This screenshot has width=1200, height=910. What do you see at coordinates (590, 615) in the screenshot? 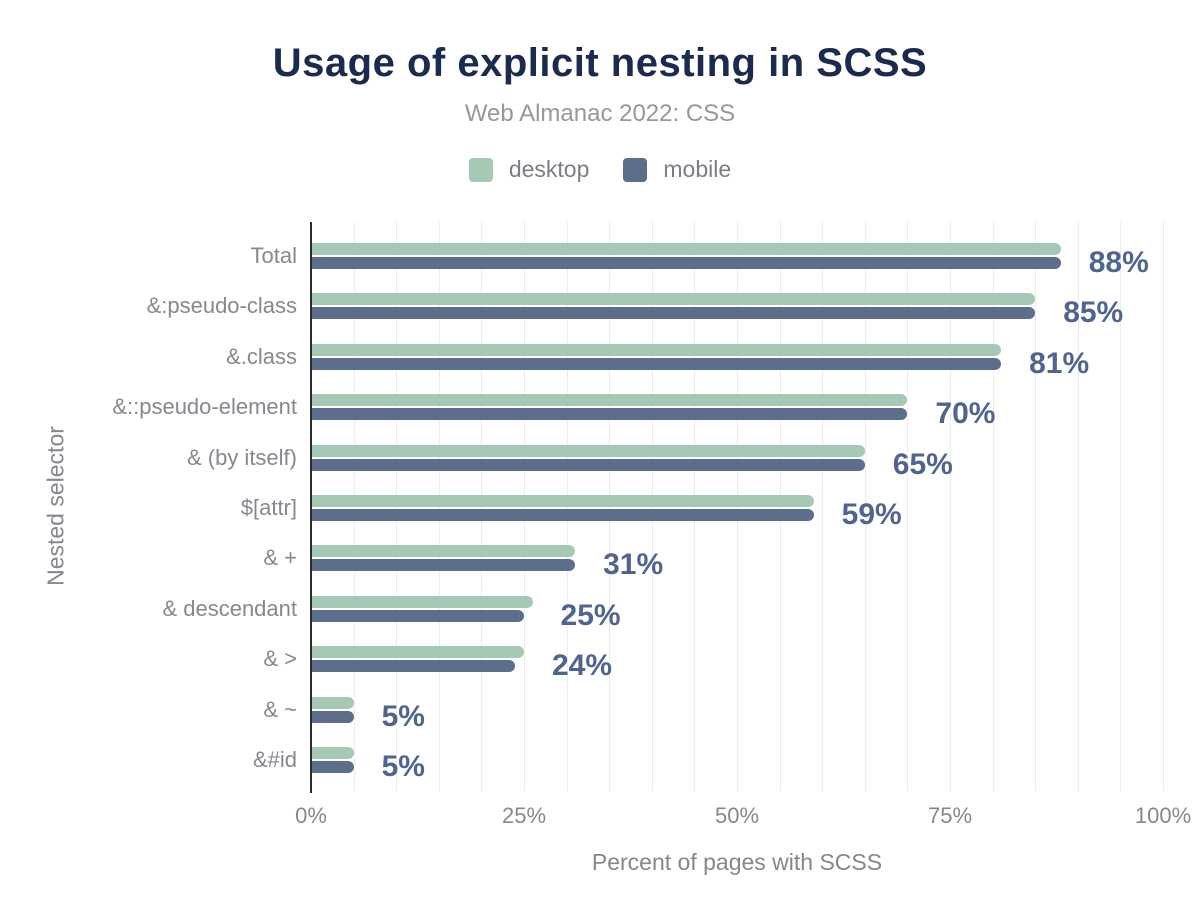
I see `value-label: 25%` at bounding box center [590, 615].